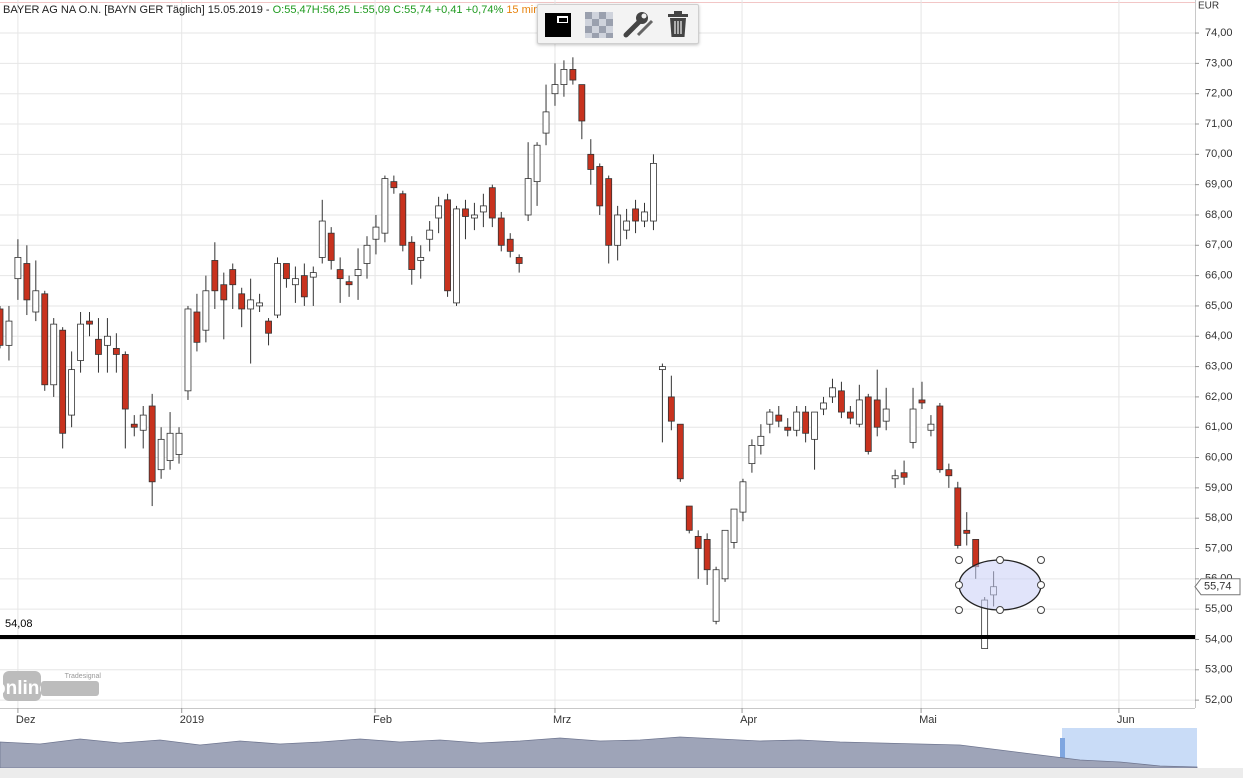 Image resolution: width=1243 pixels, height=778 pixels. I want to click on drawing-toolbar, so click(618, 24).